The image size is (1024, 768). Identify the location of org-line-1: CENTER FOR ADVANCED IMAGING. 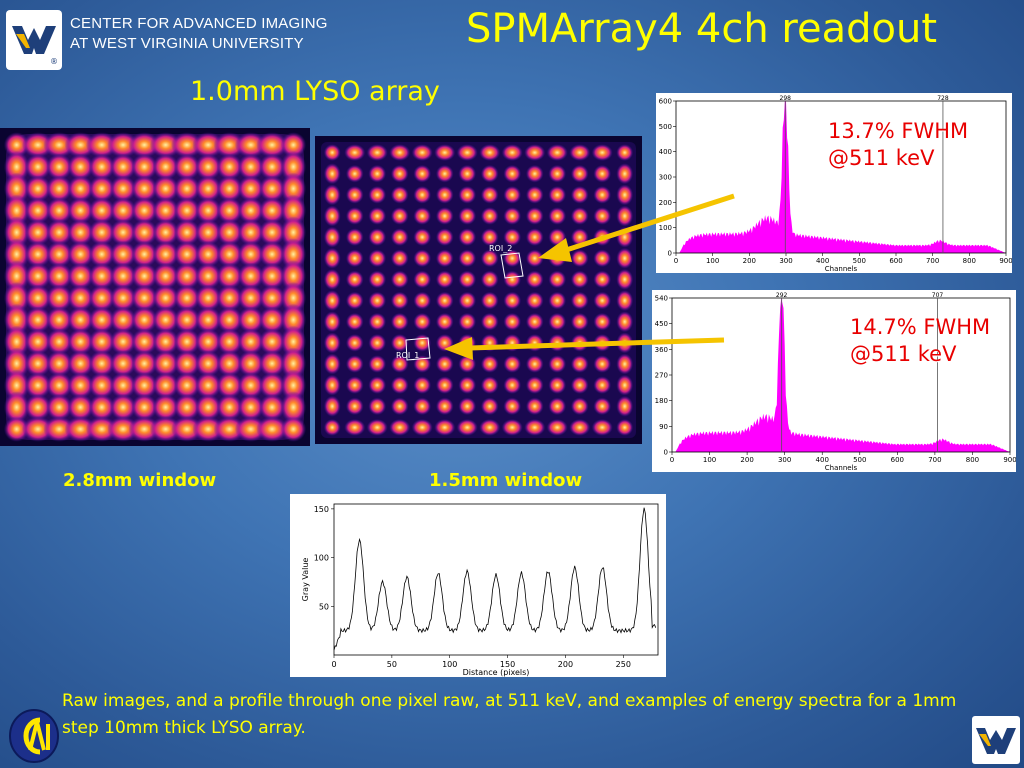
(199, 23).